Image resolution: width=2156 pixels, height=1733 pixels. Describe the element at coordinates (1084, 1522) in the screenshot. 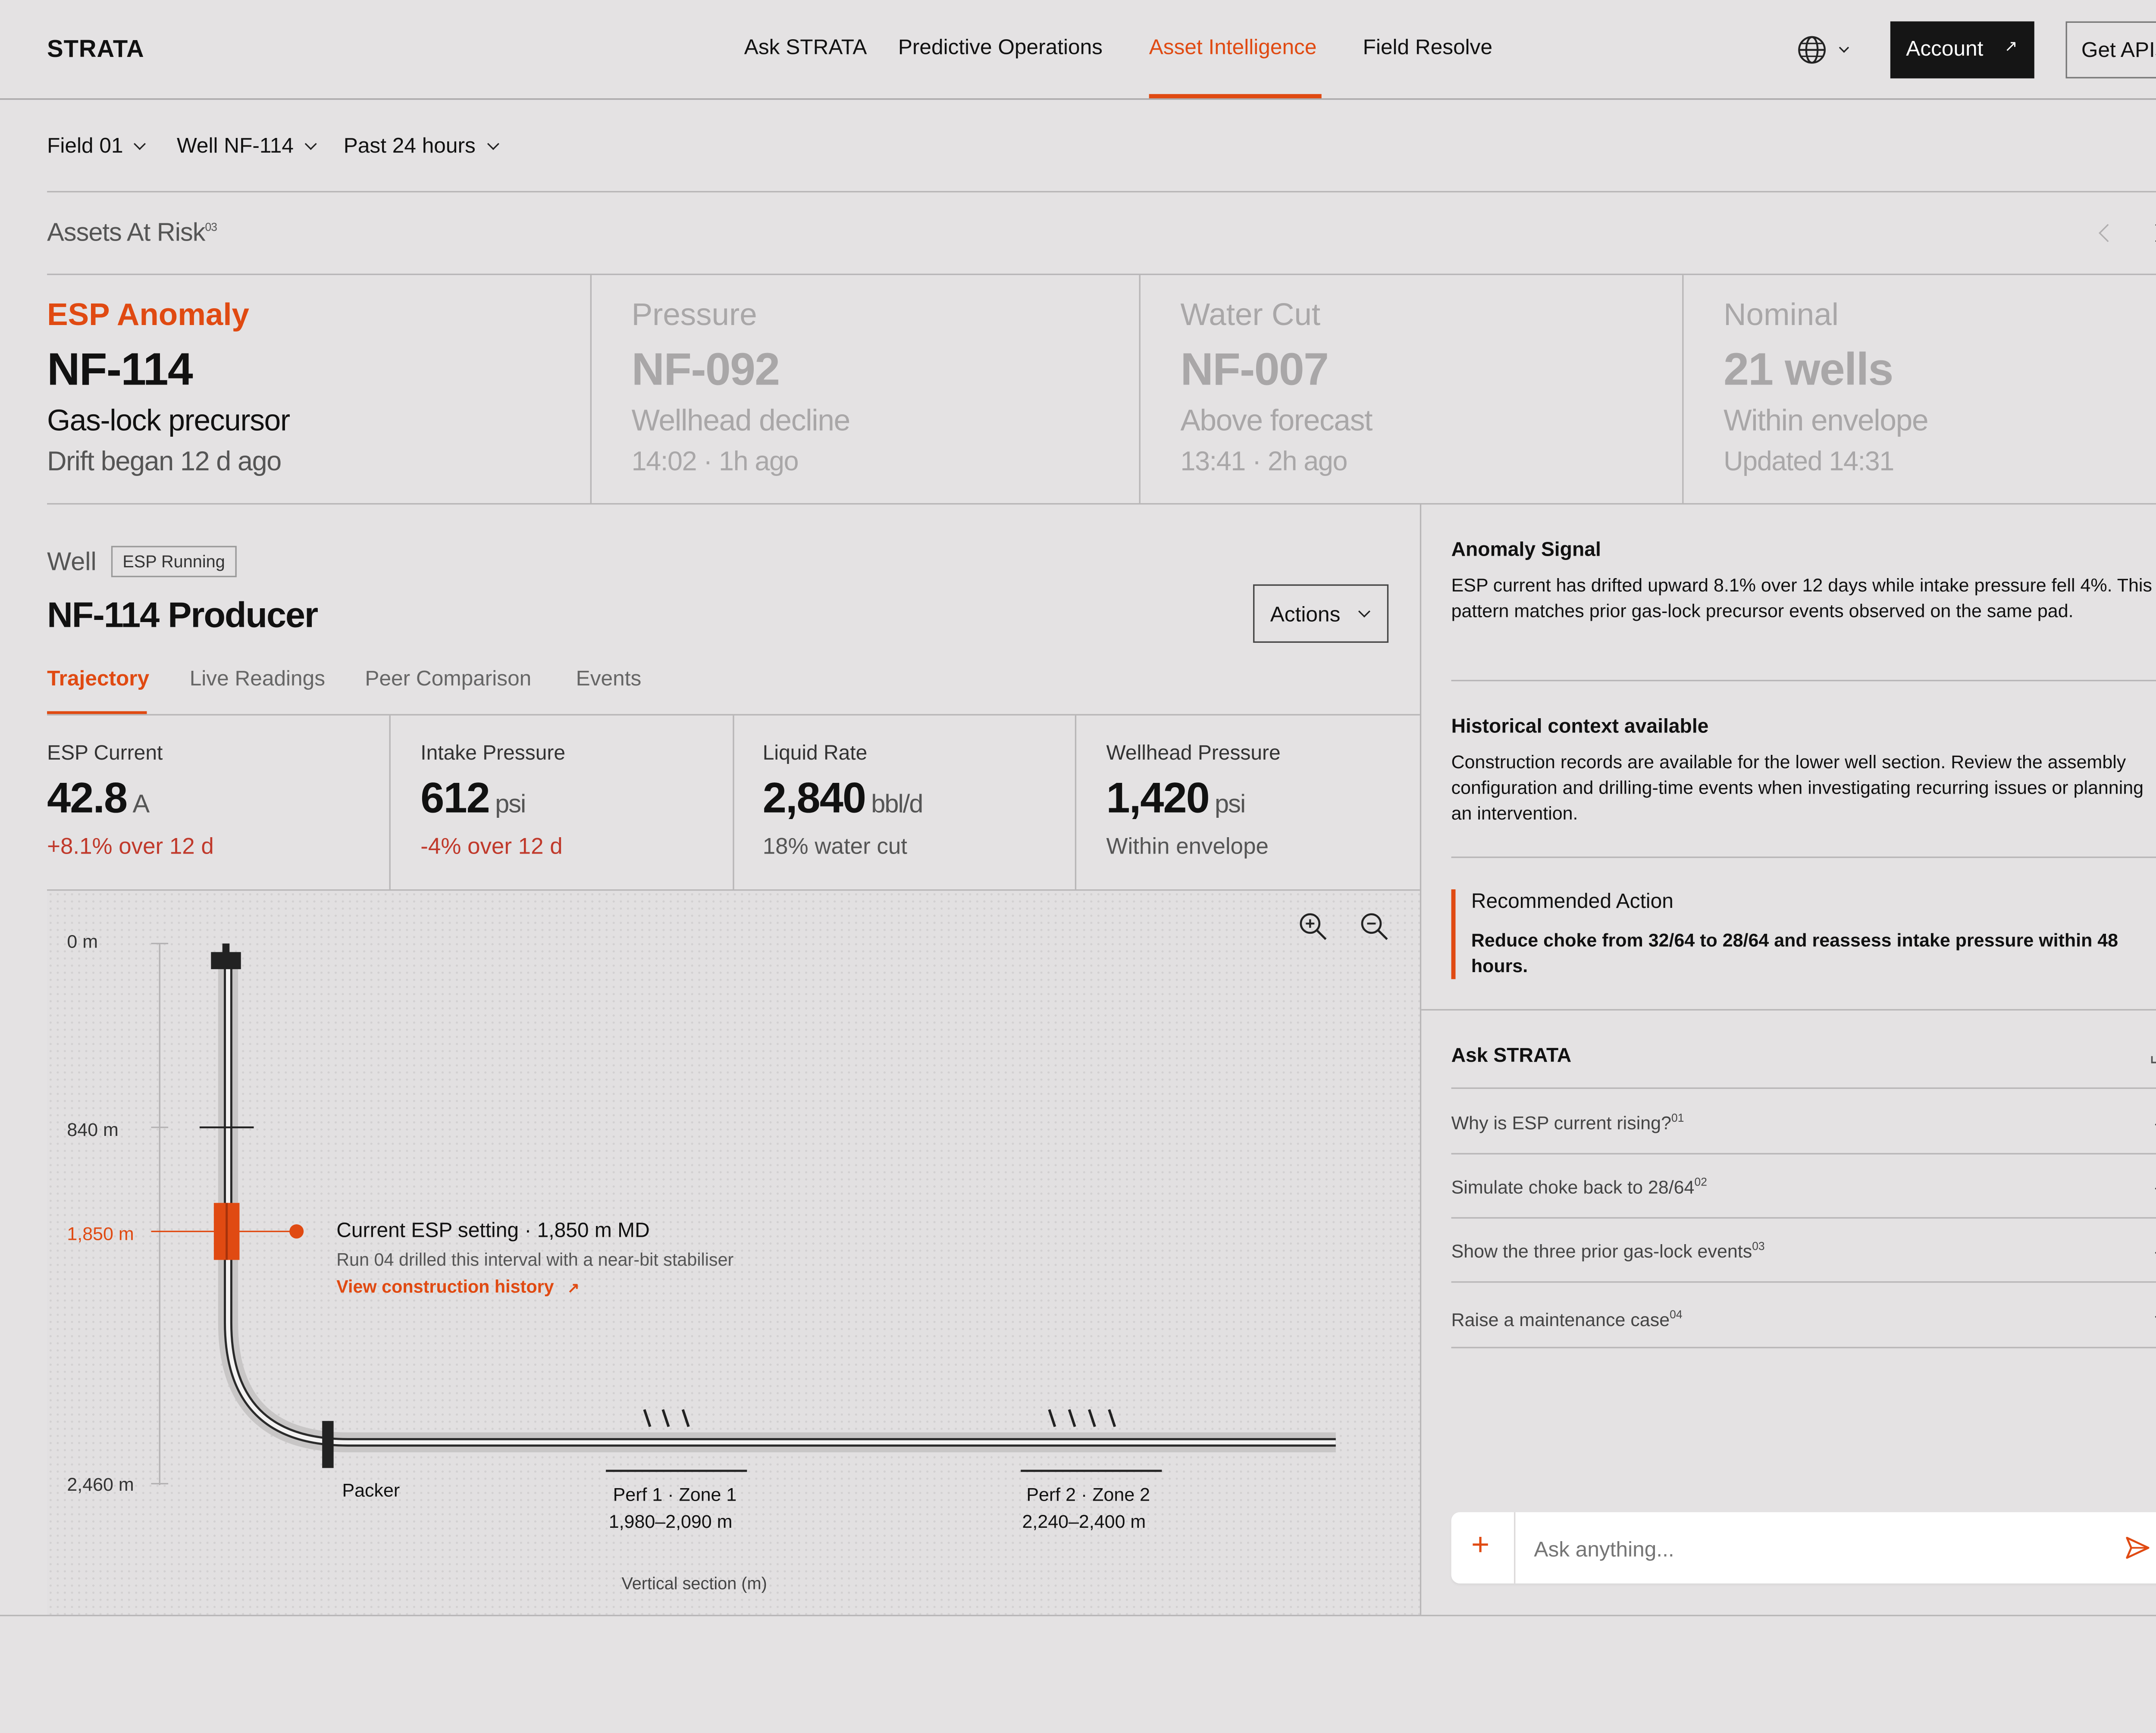

I see `perf-2-range: 2,240–2,400 m` at that location.